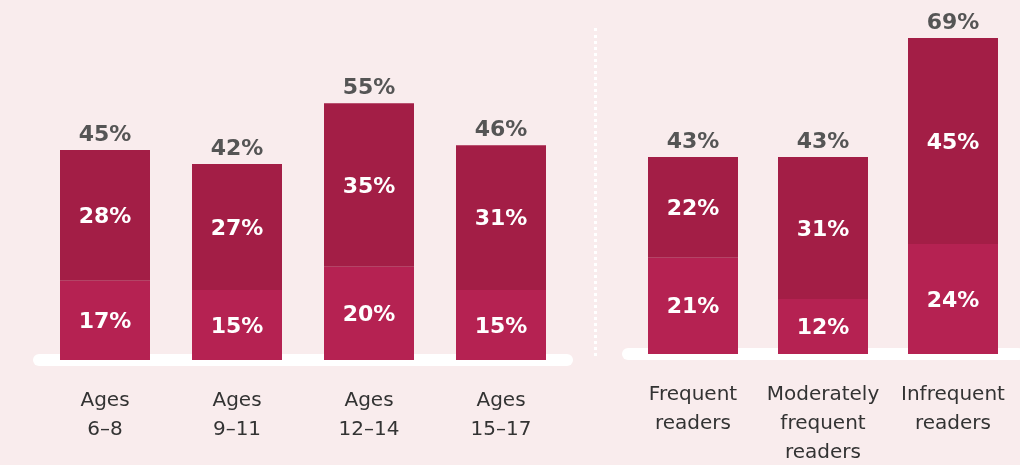  I want to click on total-label: 42%, so click(237, 147).